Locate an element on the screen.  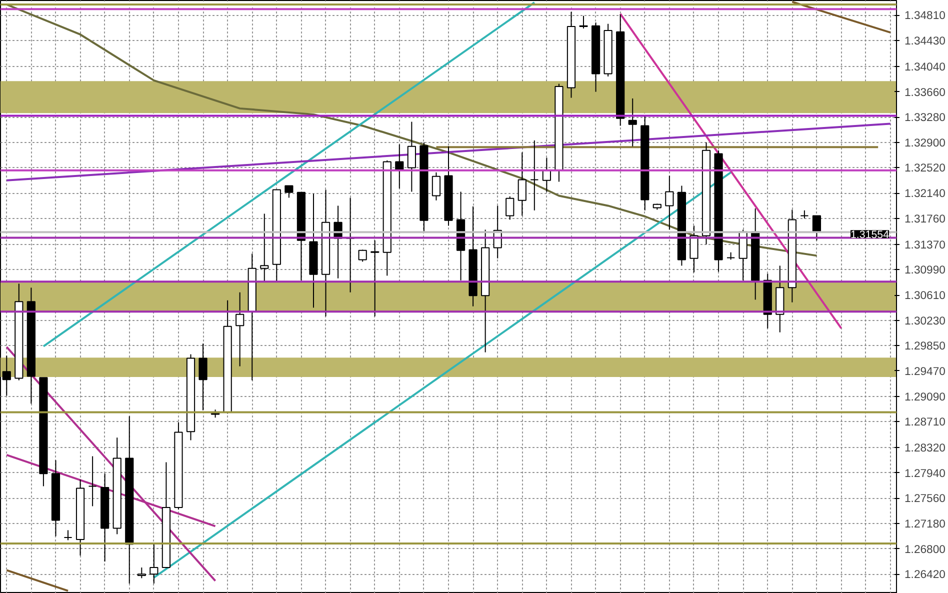
y-tick-label: 1.28320 is located at coordinates (925, 448).